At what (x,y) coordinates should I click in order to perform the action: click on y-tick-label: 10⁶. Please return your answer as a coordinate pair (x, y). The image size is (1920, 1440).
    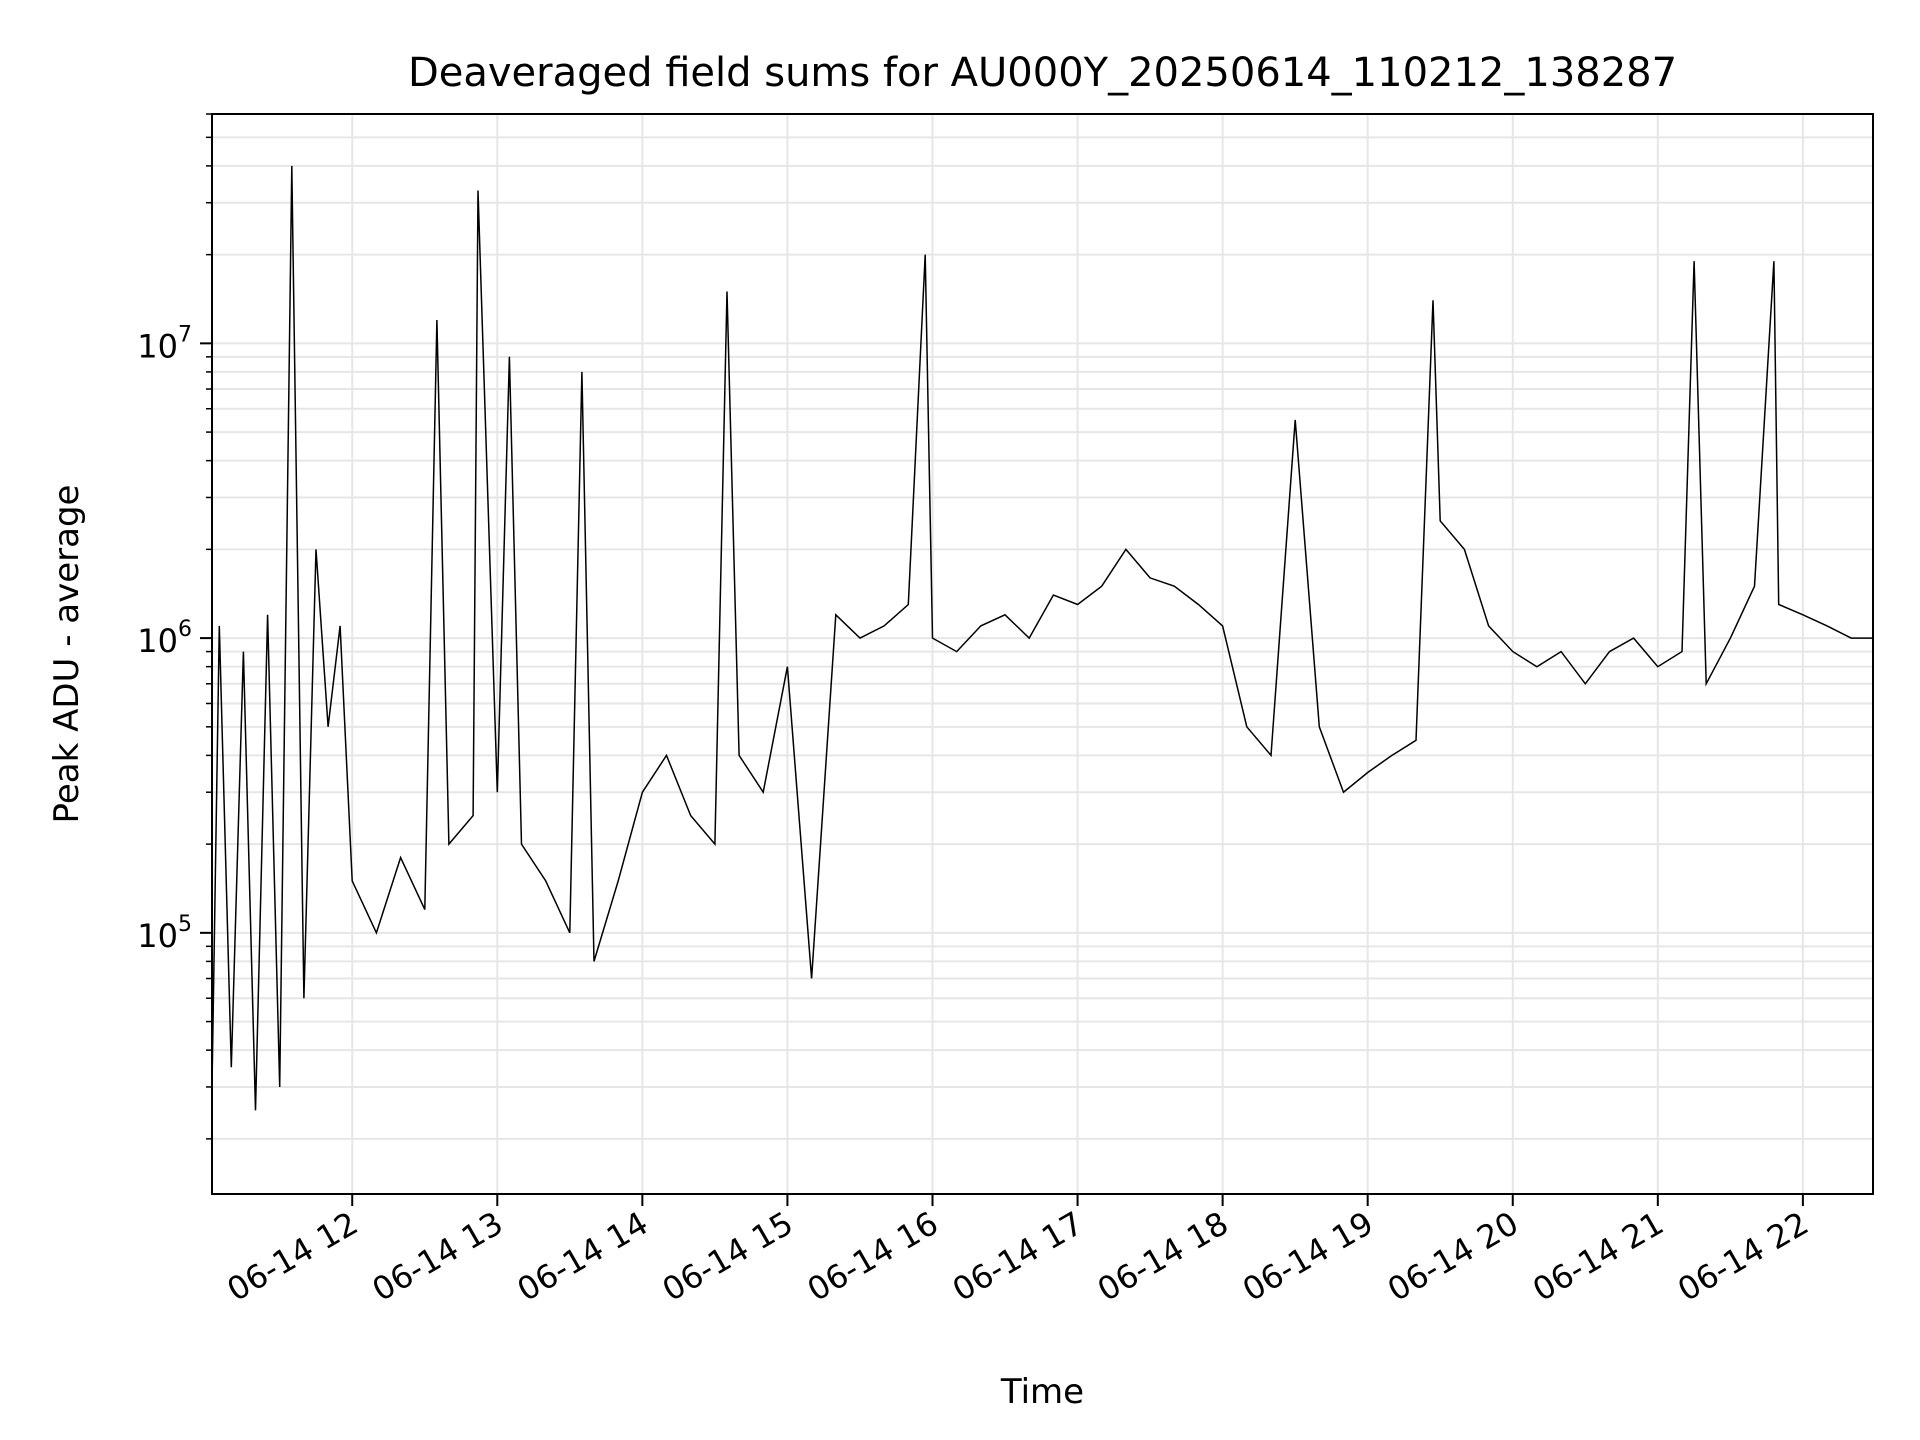
    Looking at the image, I should click on (164, 638).